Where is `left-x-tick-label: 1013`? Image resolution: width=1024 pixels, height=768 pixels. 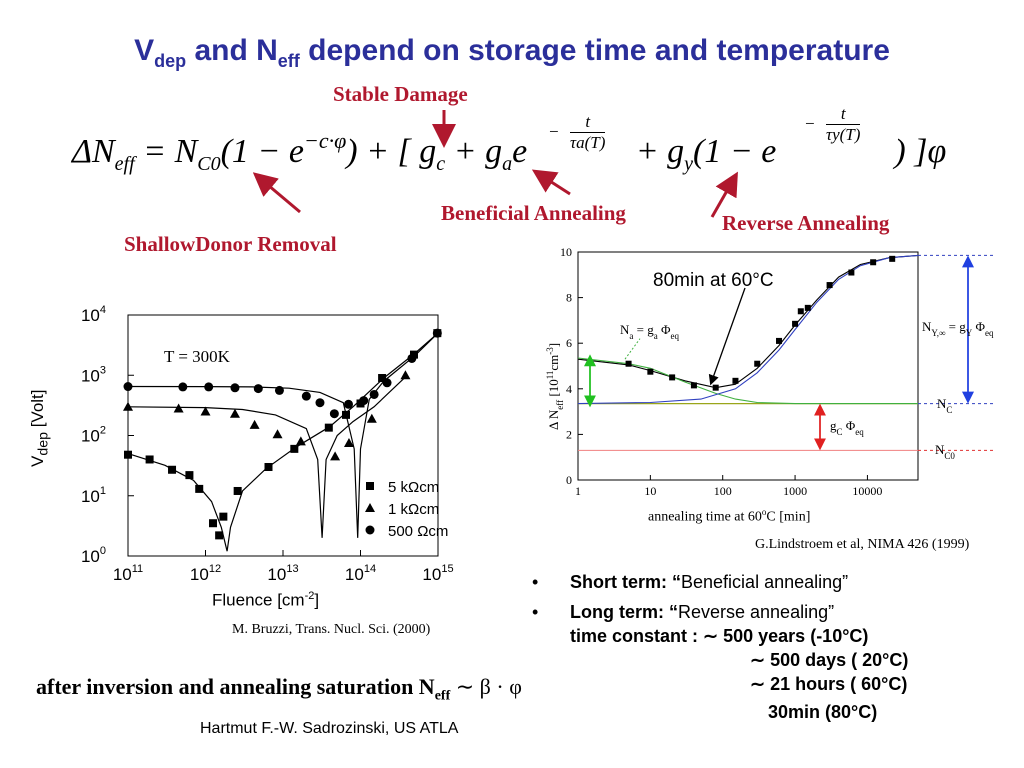
left-x-tick-label: 1013 is located at coordinates (282, 573).